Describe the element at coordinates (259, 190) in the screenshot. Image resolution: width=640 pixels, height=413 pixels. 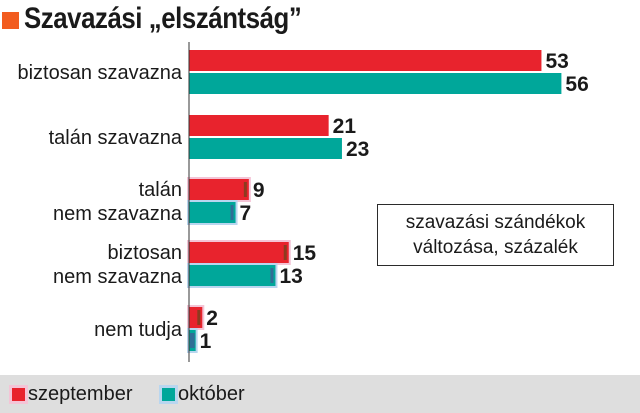
I see `data-label: 9` at that location.